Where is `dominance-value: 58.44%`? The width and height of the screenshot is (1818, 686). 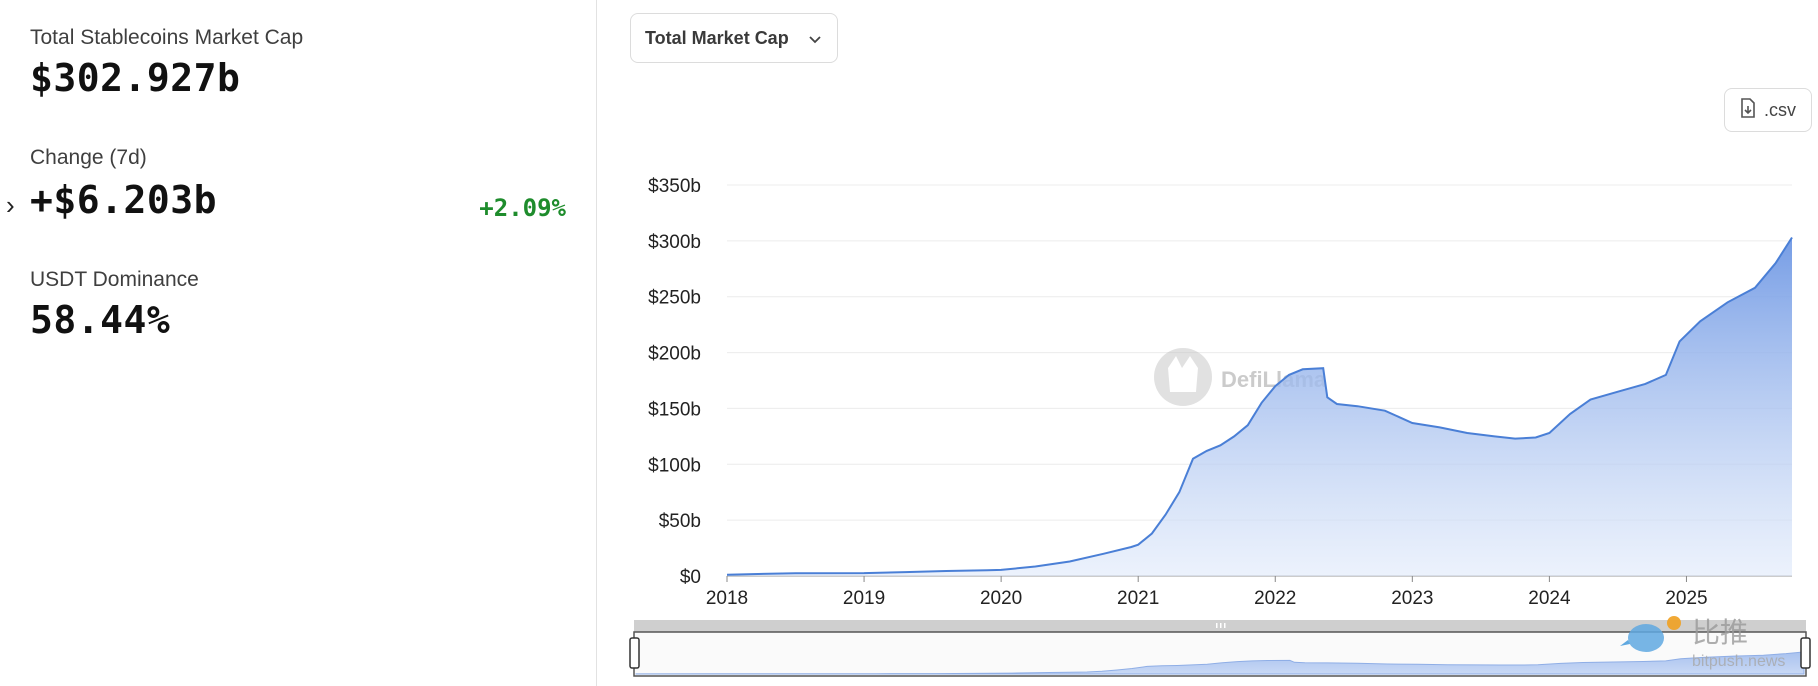 dominance-value: 58.44% is located at coordinates (100, 320).